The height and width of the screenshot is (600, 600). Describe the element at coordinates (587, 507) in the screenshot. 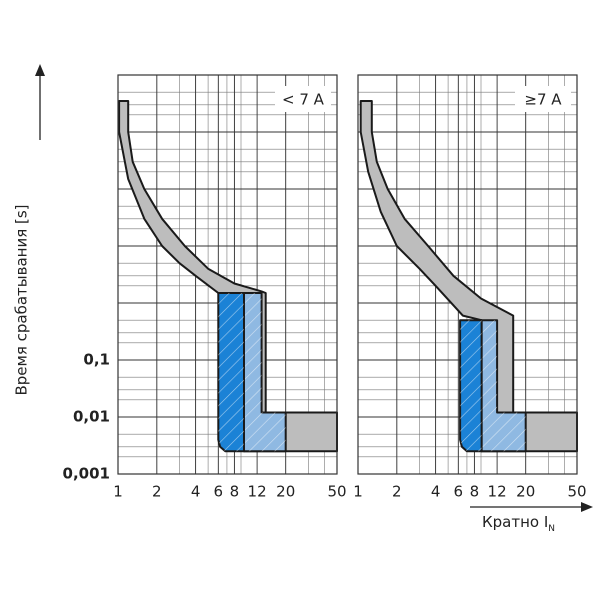

I see `x-arrow-head` at that location.